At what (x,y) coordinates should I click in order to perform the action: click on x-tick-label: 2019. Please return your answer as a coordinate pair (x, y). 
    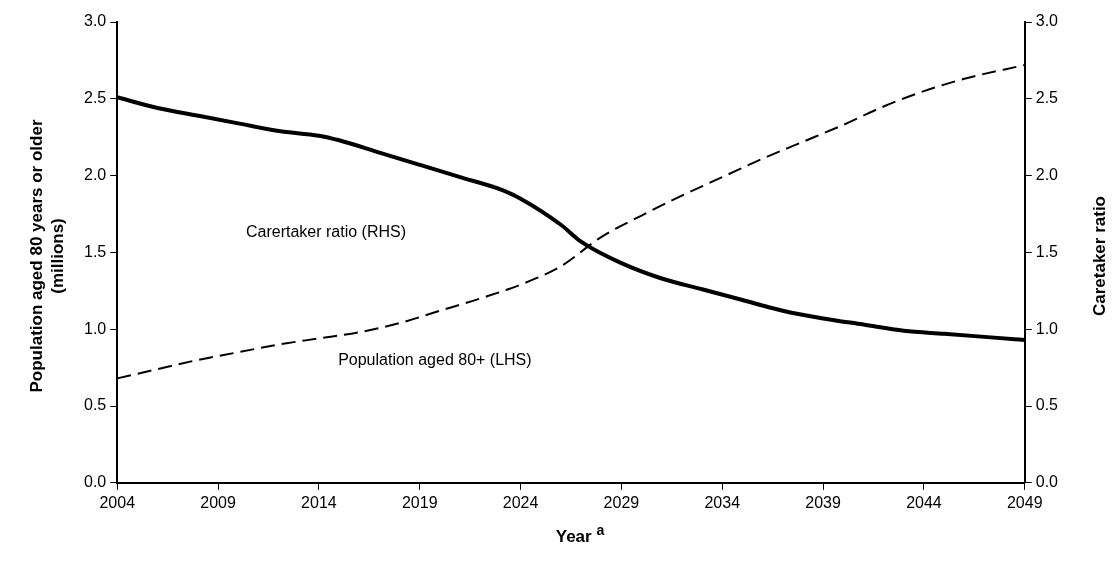
    Looking at the image, I should click on (419, 502).